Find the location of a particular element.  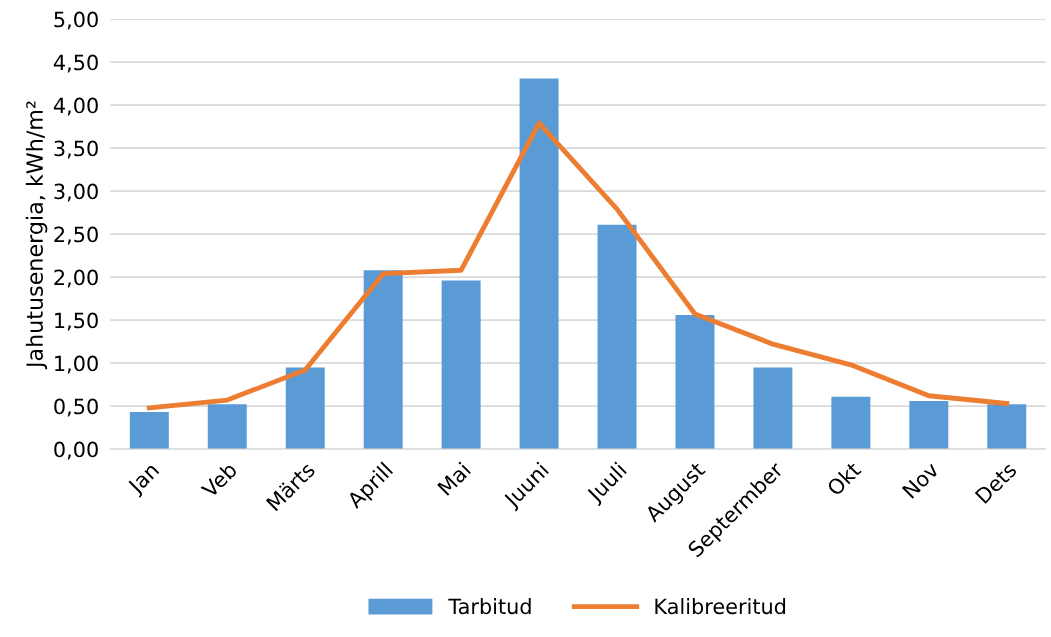

y-tick-label: 0,50 is located at coordinates (76, 407).